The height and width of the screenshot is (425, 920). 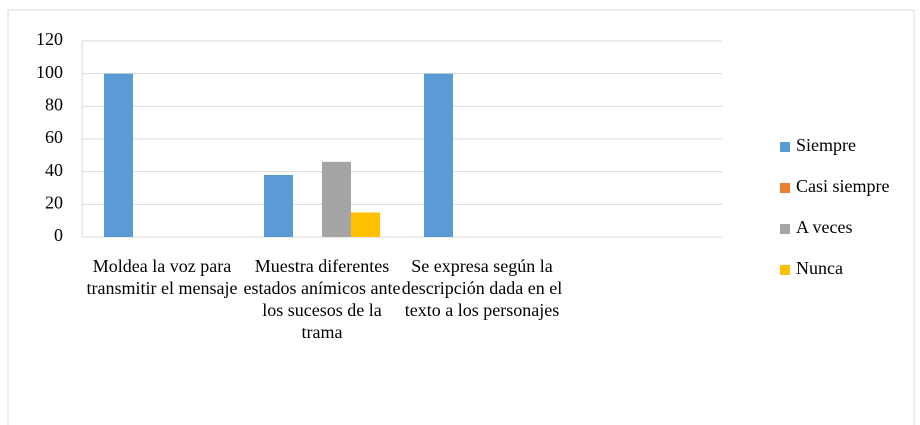 What do you see at coordinates (54, 137) in the screenshot?
I see `y-tick-label: 60` at bounding box center [54, 137].